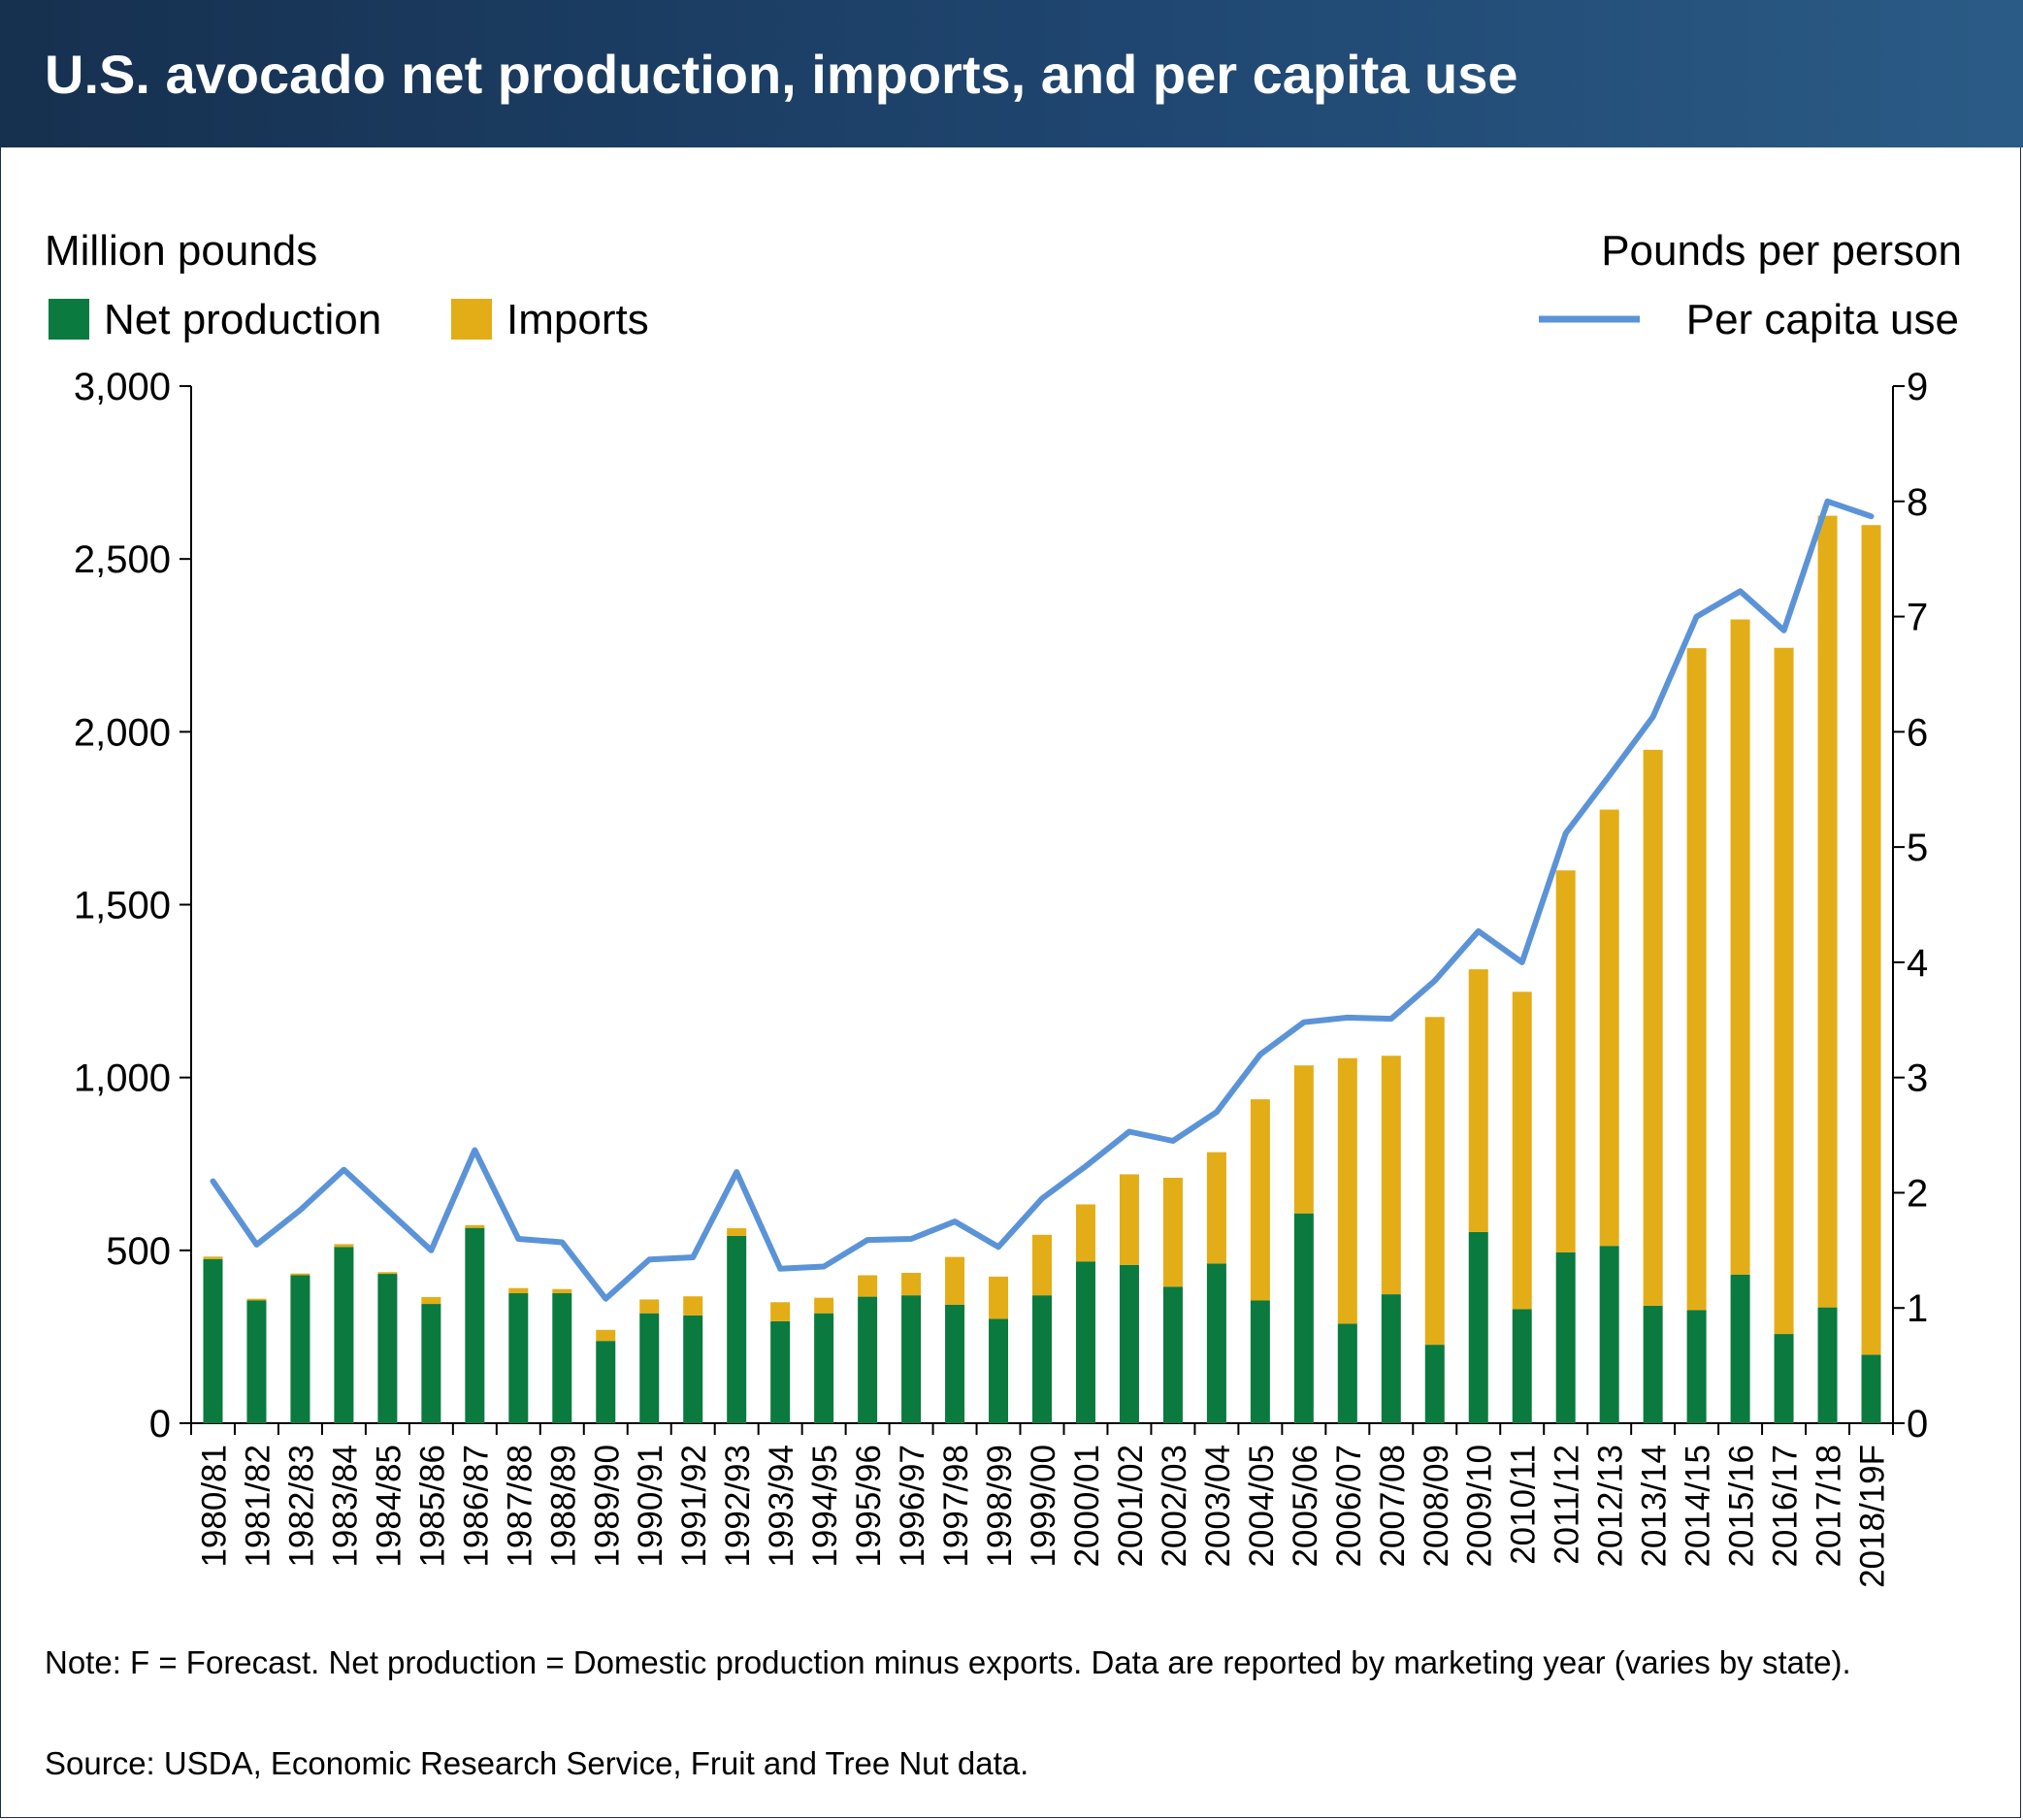 The height and width of the screenshot is (1820, 2023). Describe the element at coordinates (1781, 251) in the screenshot. I see `right-axis-title: Pounds per person` at that location.